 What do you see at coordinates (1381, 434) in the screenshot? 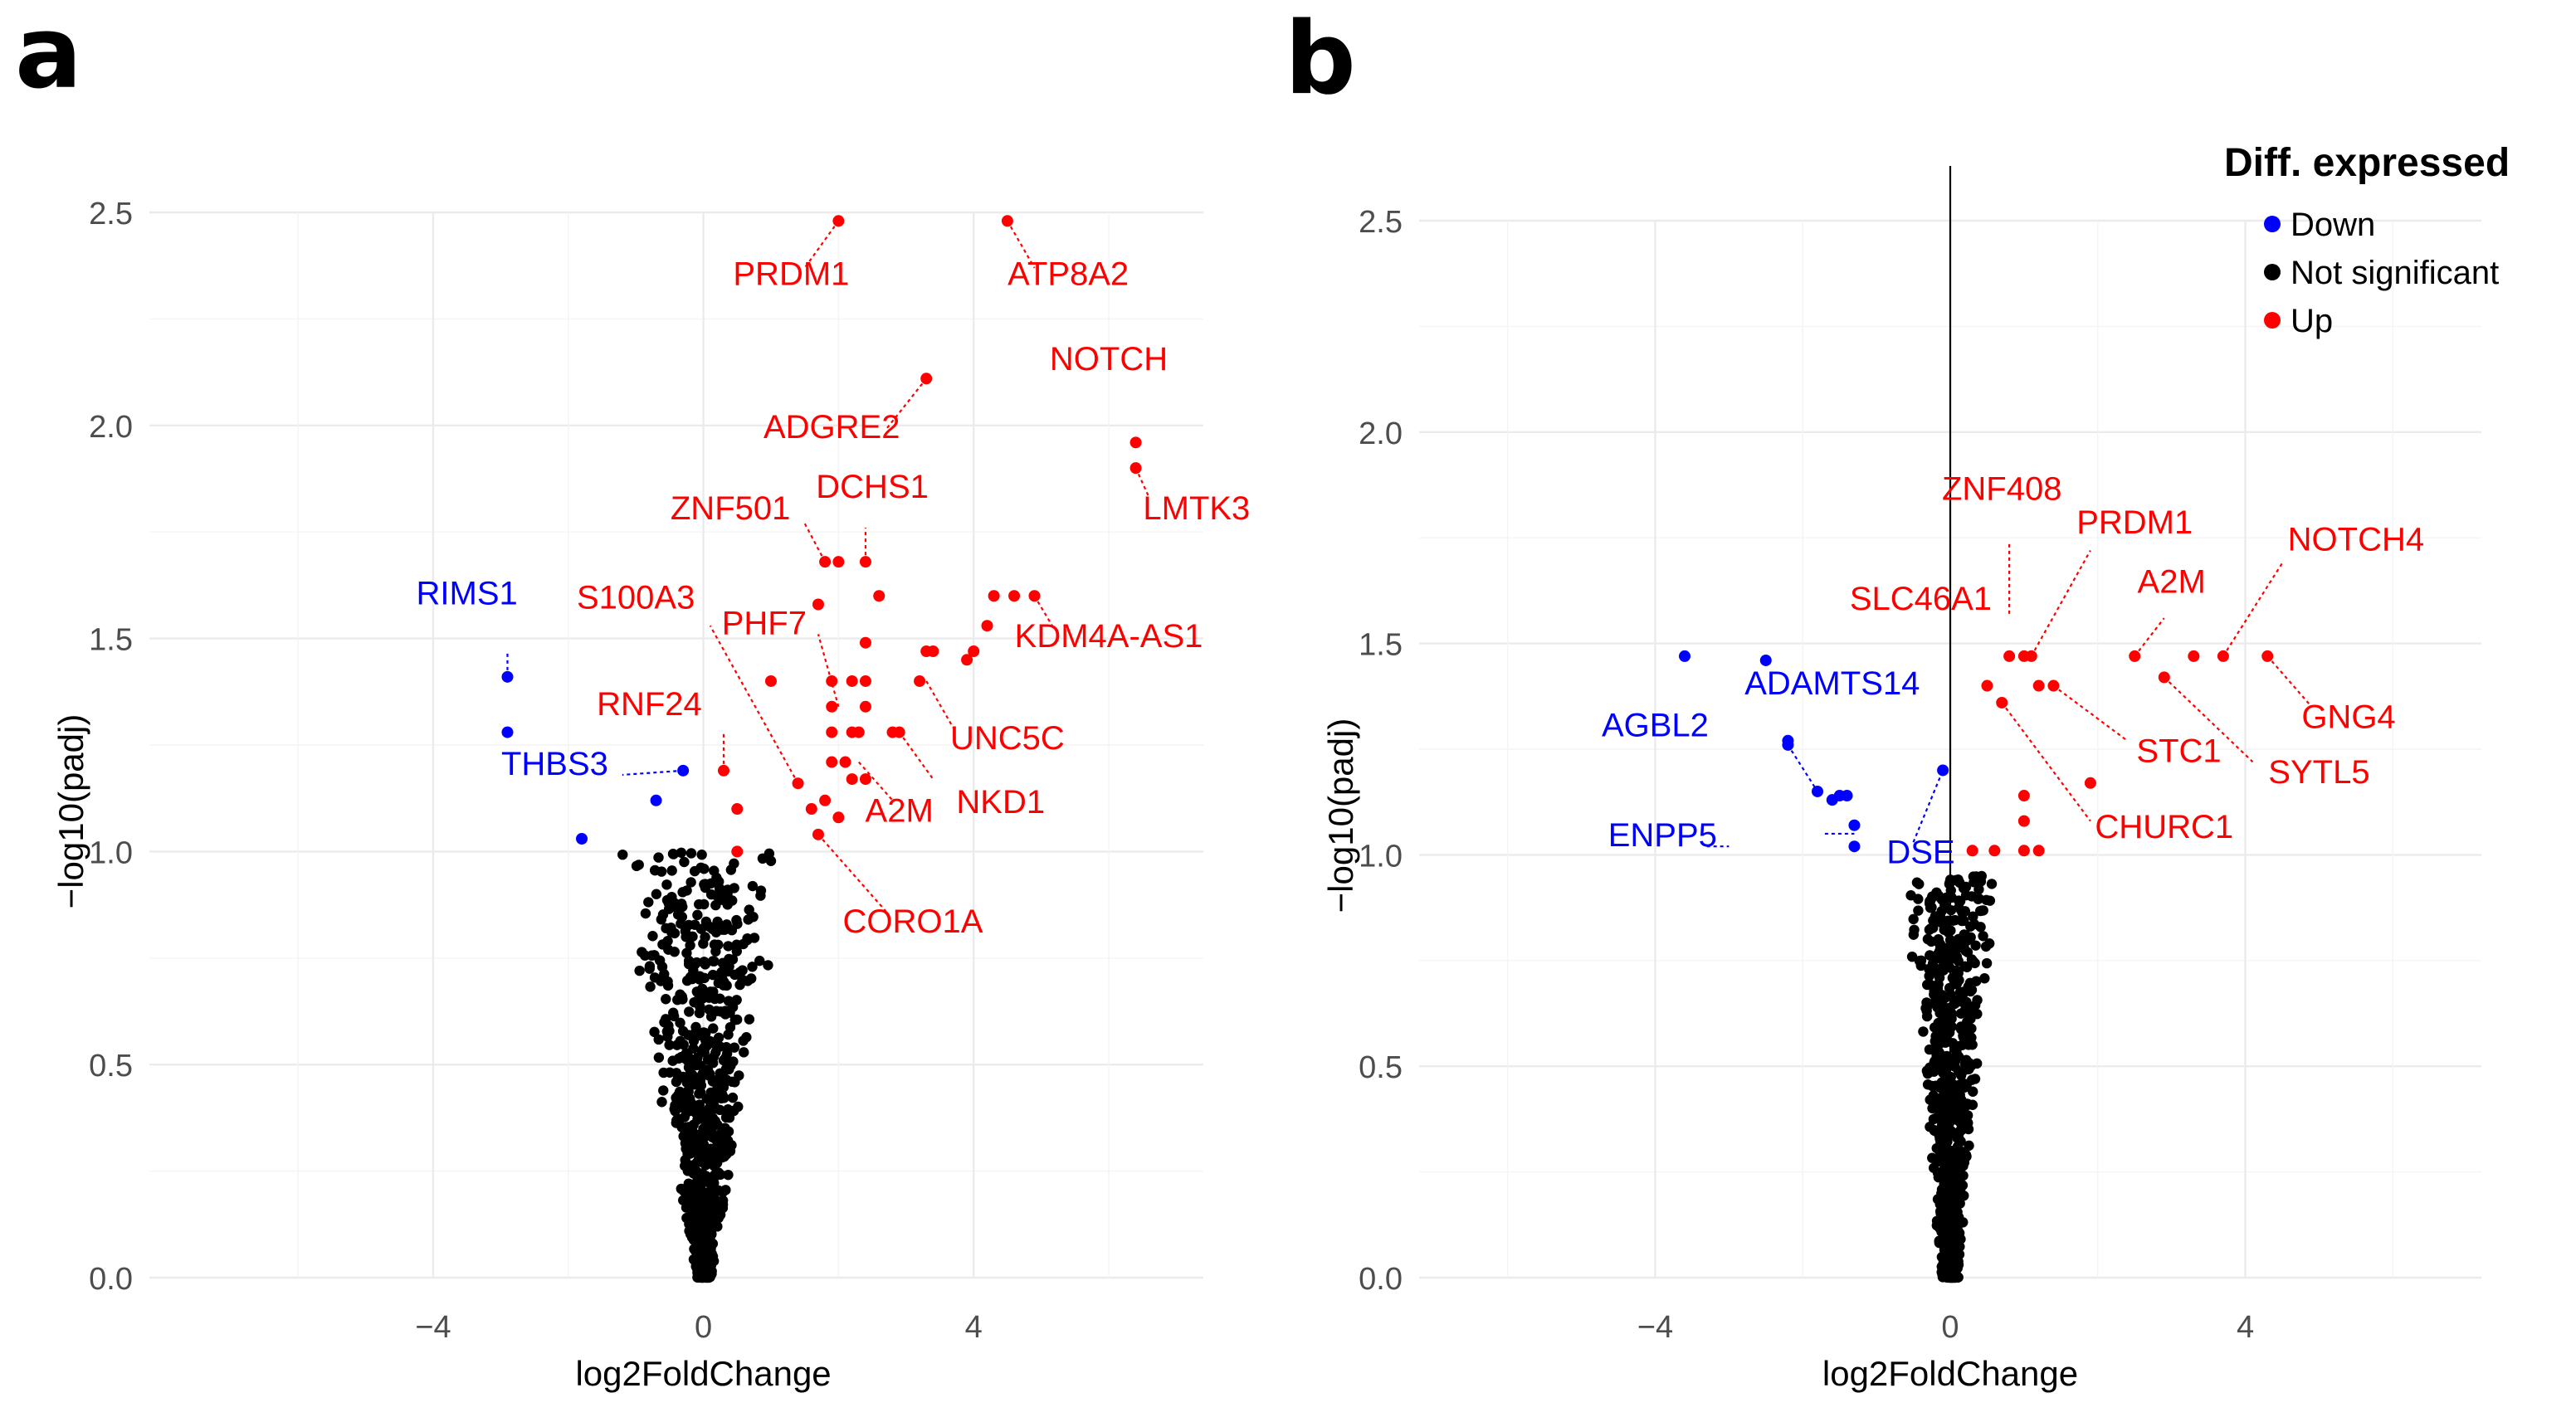
I see `y-tick-label: 2.0` at bounding box center [1381, 434].